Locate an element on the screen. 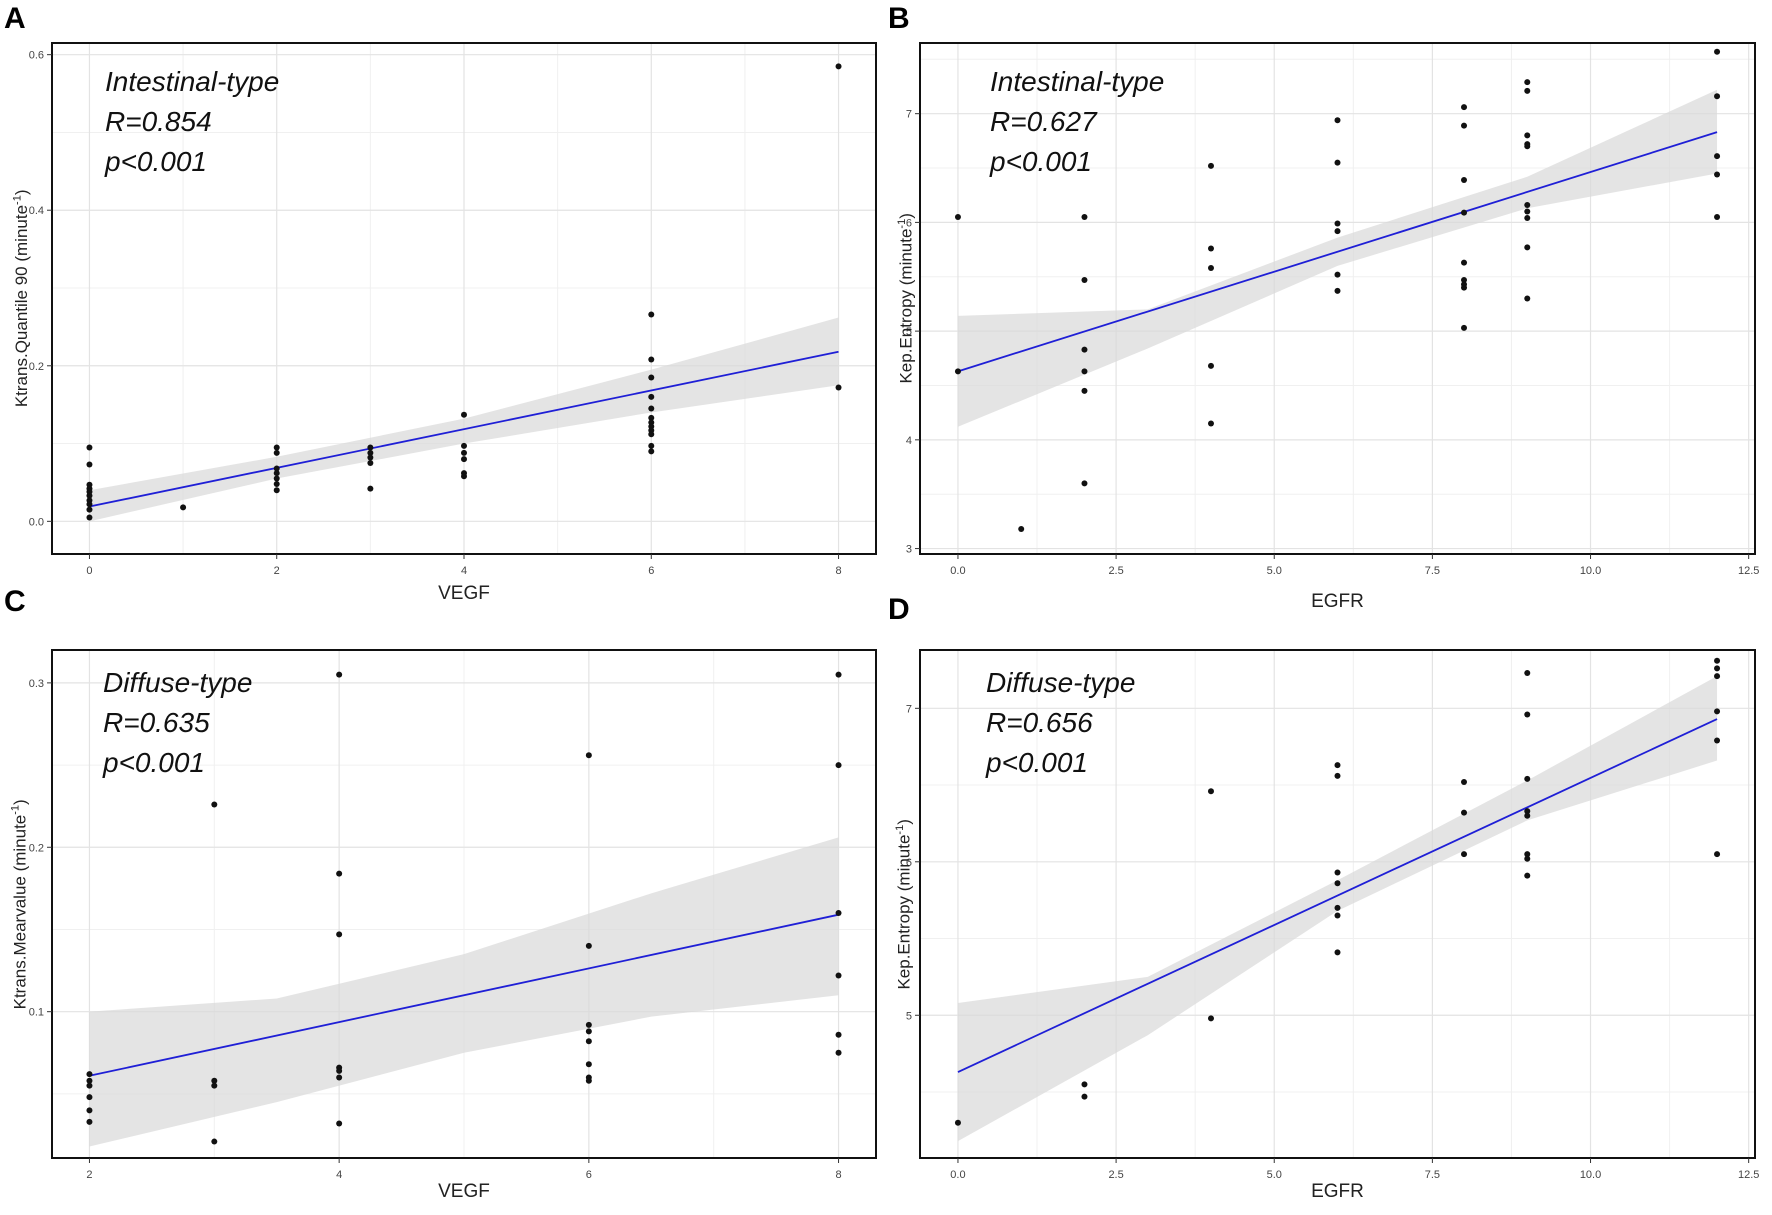  regression-line is located at coordinates (1337, 252).